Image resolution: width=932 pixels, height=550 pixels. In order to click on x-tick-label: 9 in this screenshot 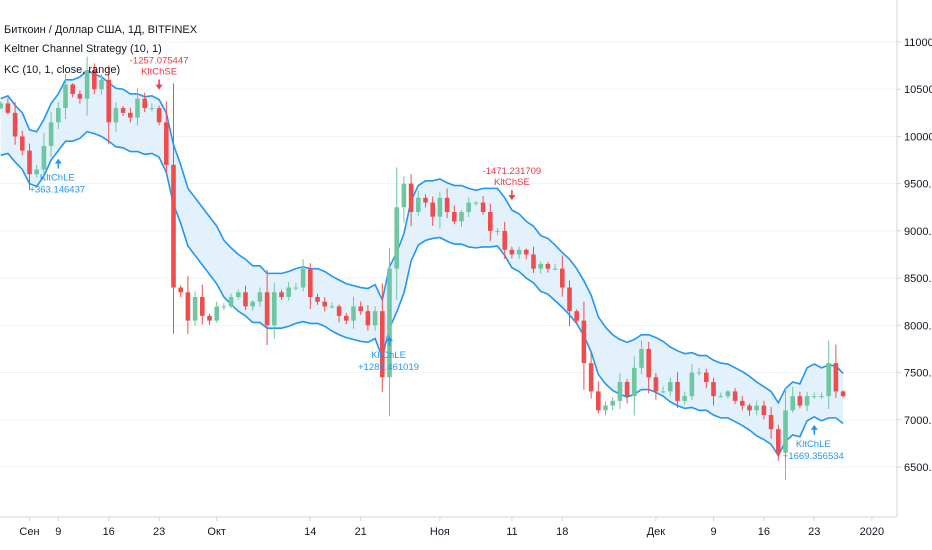, I will do `click(58, 532)`.